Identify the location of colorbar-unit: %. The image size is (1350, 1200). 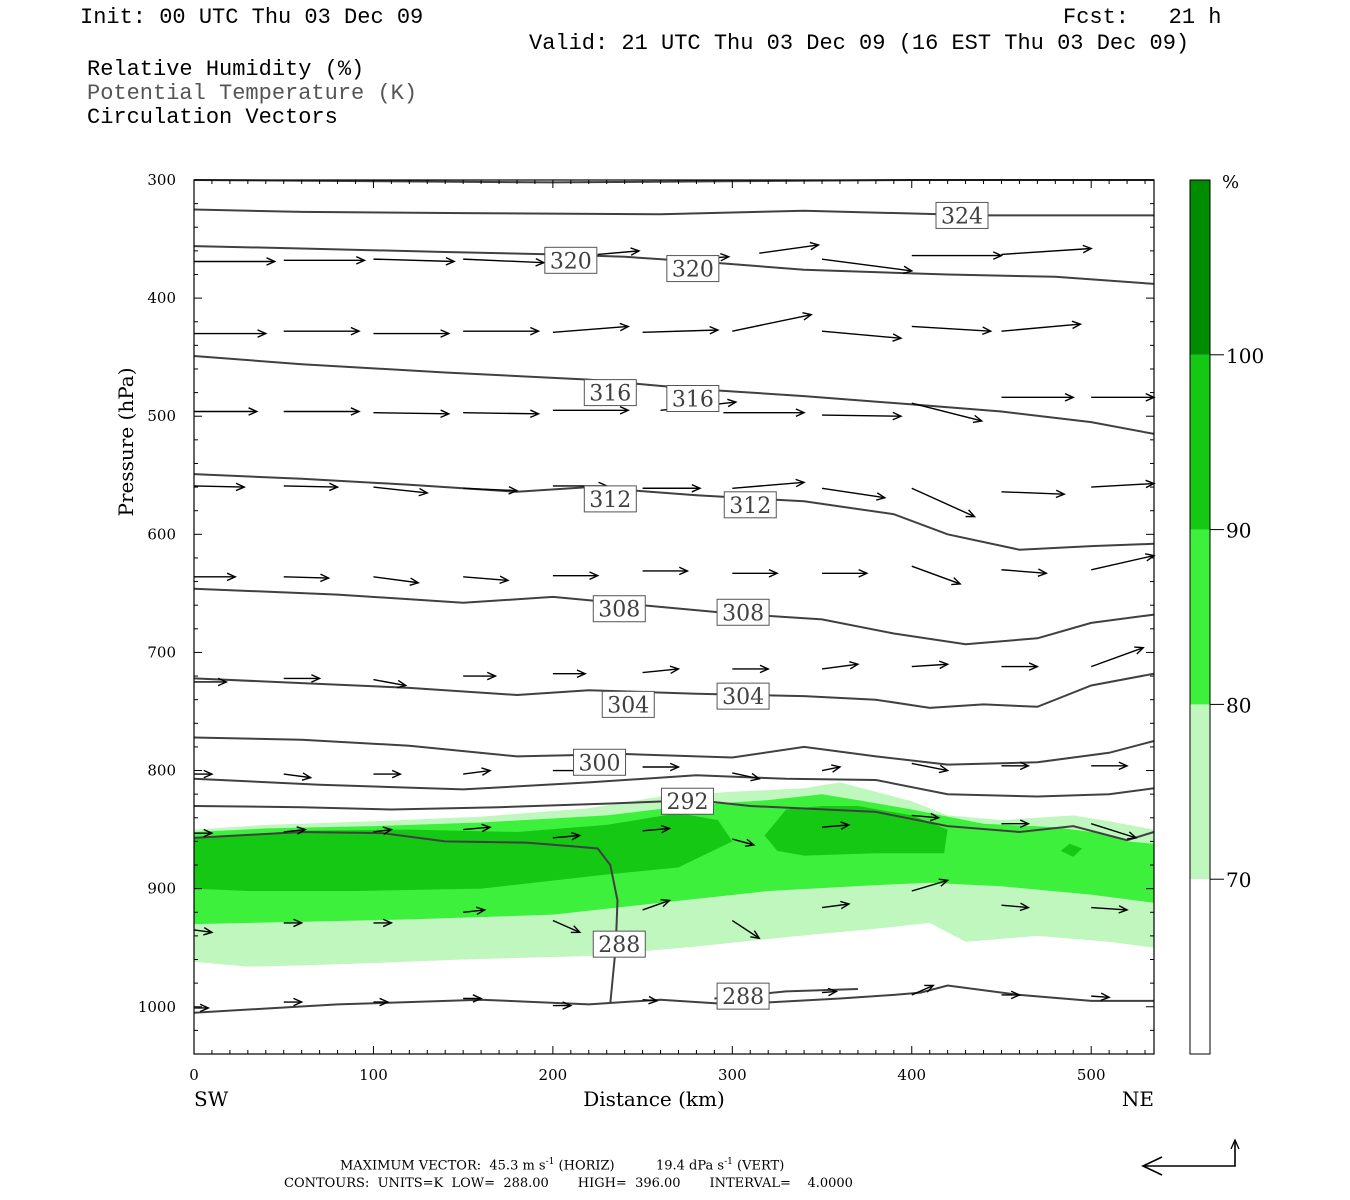
(1230, 182).